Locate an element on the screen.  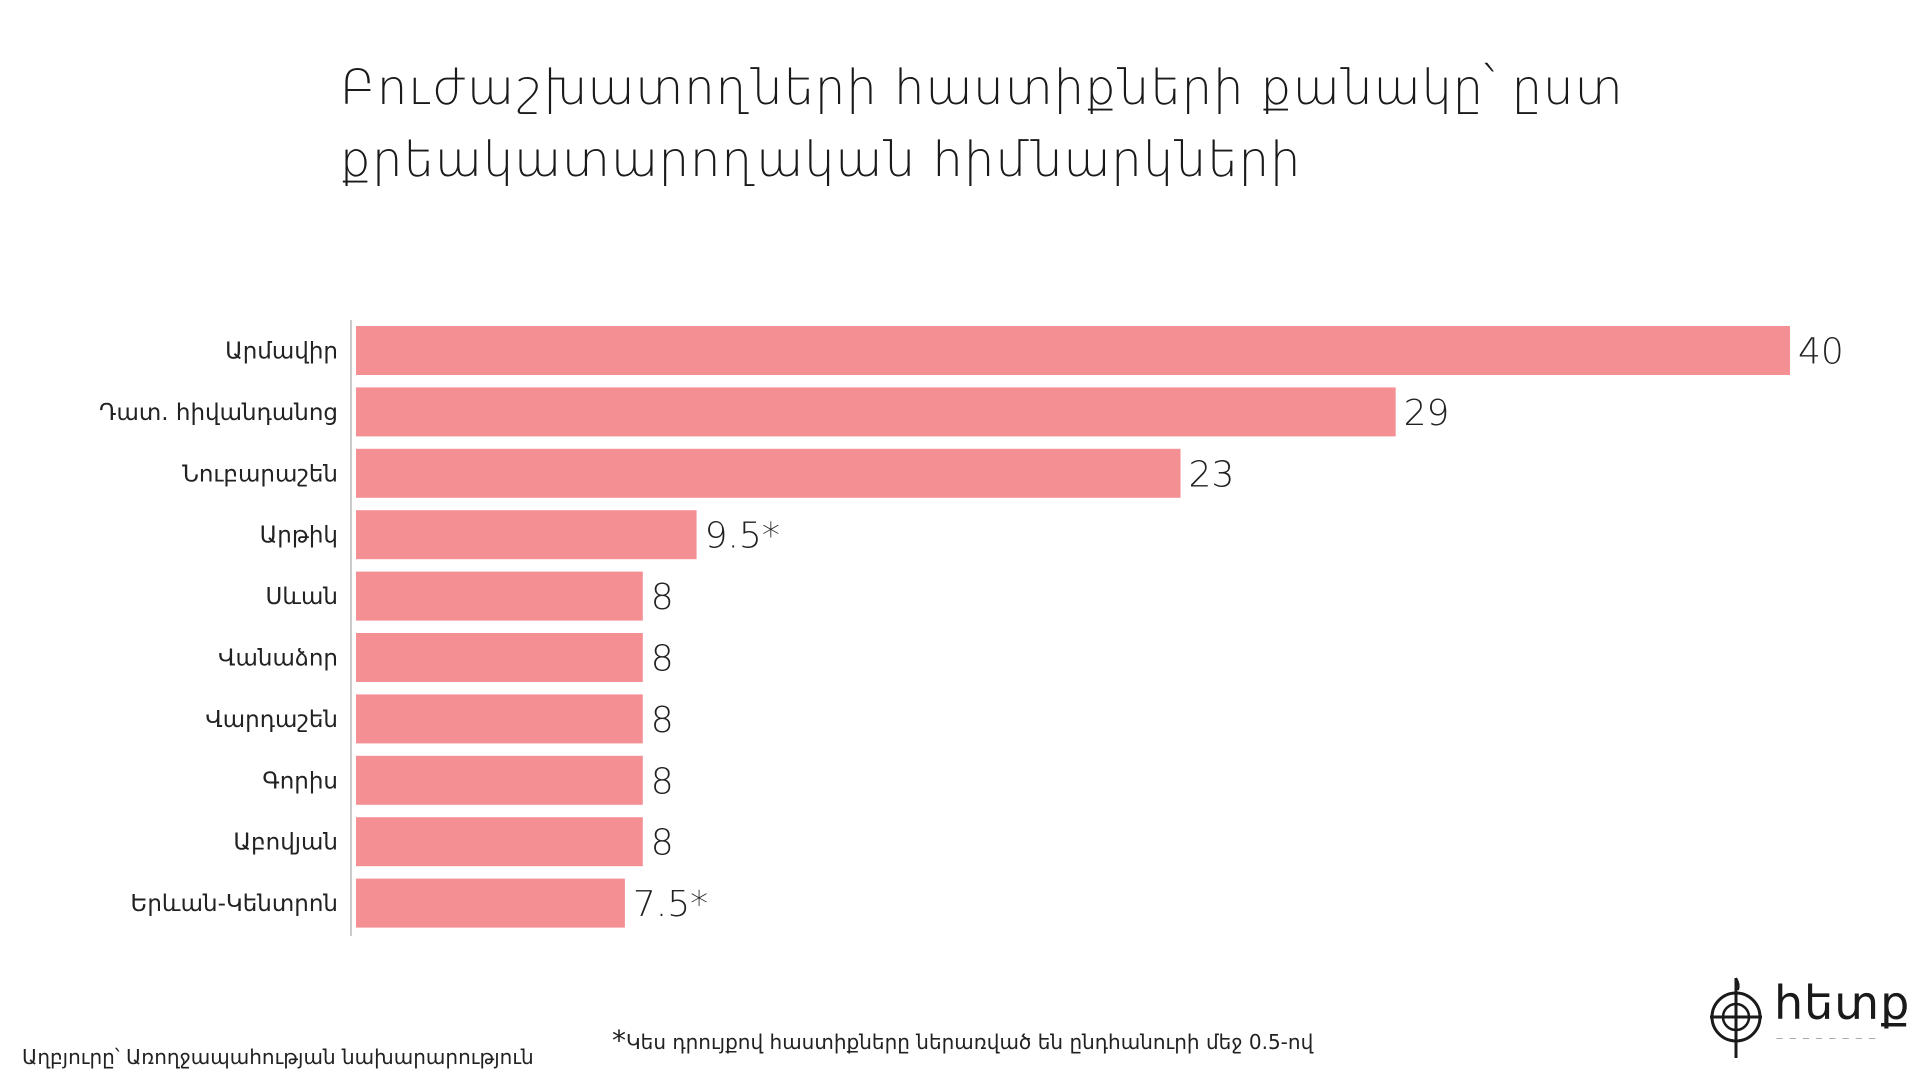
value-label-9: 7.5* is located at coordinates (670, 904).